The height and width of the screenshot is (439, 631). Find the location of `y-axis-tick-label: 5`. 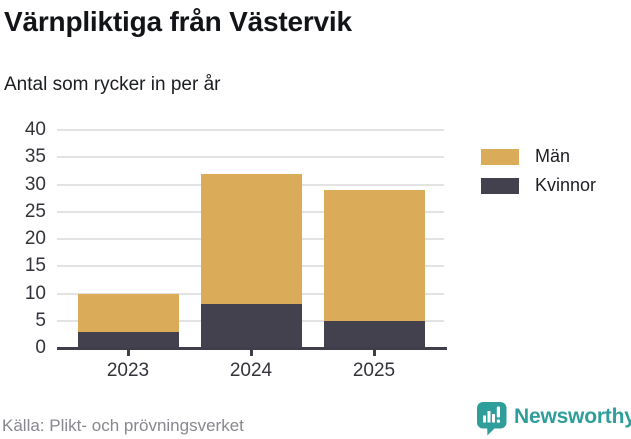

y-axis-tick-label: 5 is located at coordinates (40, 320).